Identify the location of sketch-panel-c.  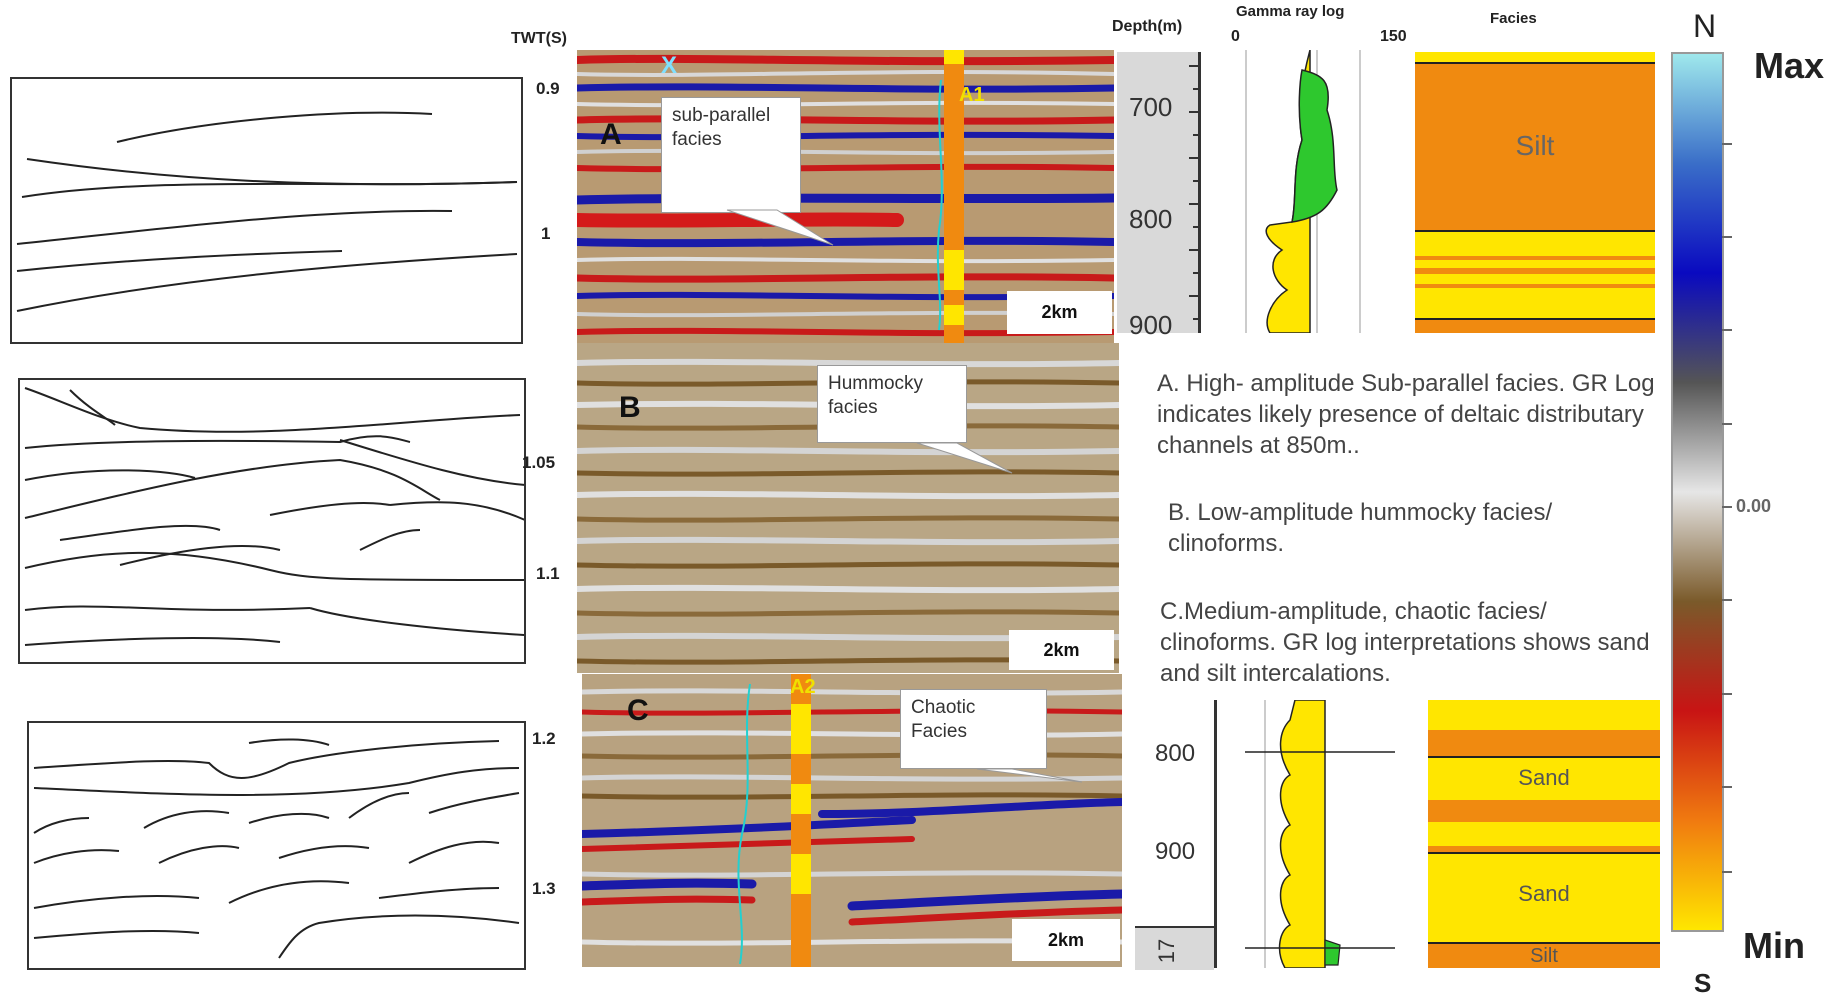
(276, 845).